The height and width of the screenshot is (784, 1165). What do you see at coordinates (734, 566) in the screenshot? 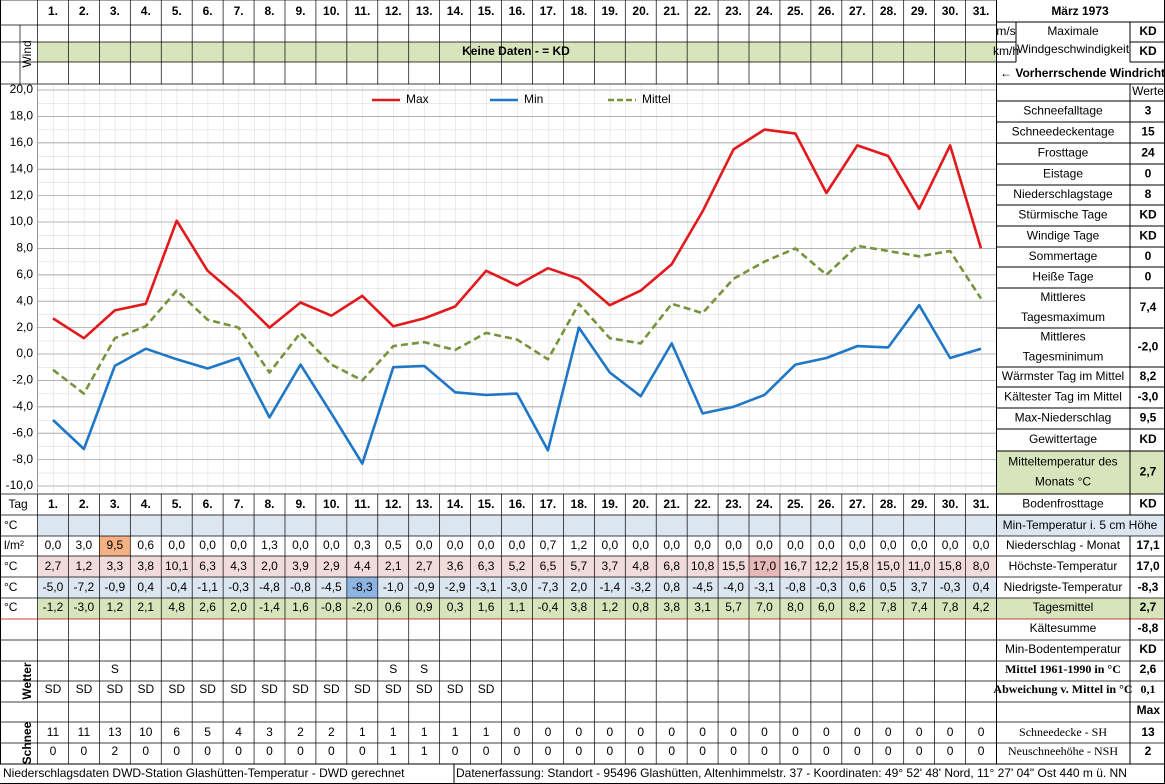
I see `temp-cell: 15,5` at bounding box center [734, 566].